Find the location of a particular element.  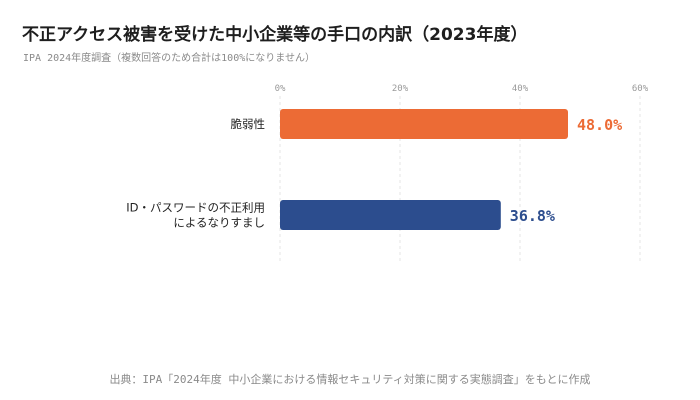

value-label: 48.0% is located at coordinates (599, 125).